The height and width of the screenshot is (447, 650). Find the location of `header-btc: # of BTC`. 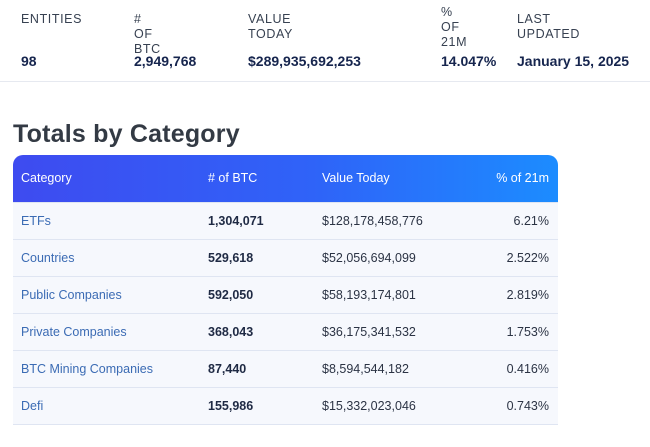

header-btc: # of BTC is located at coordinates (233, 178).